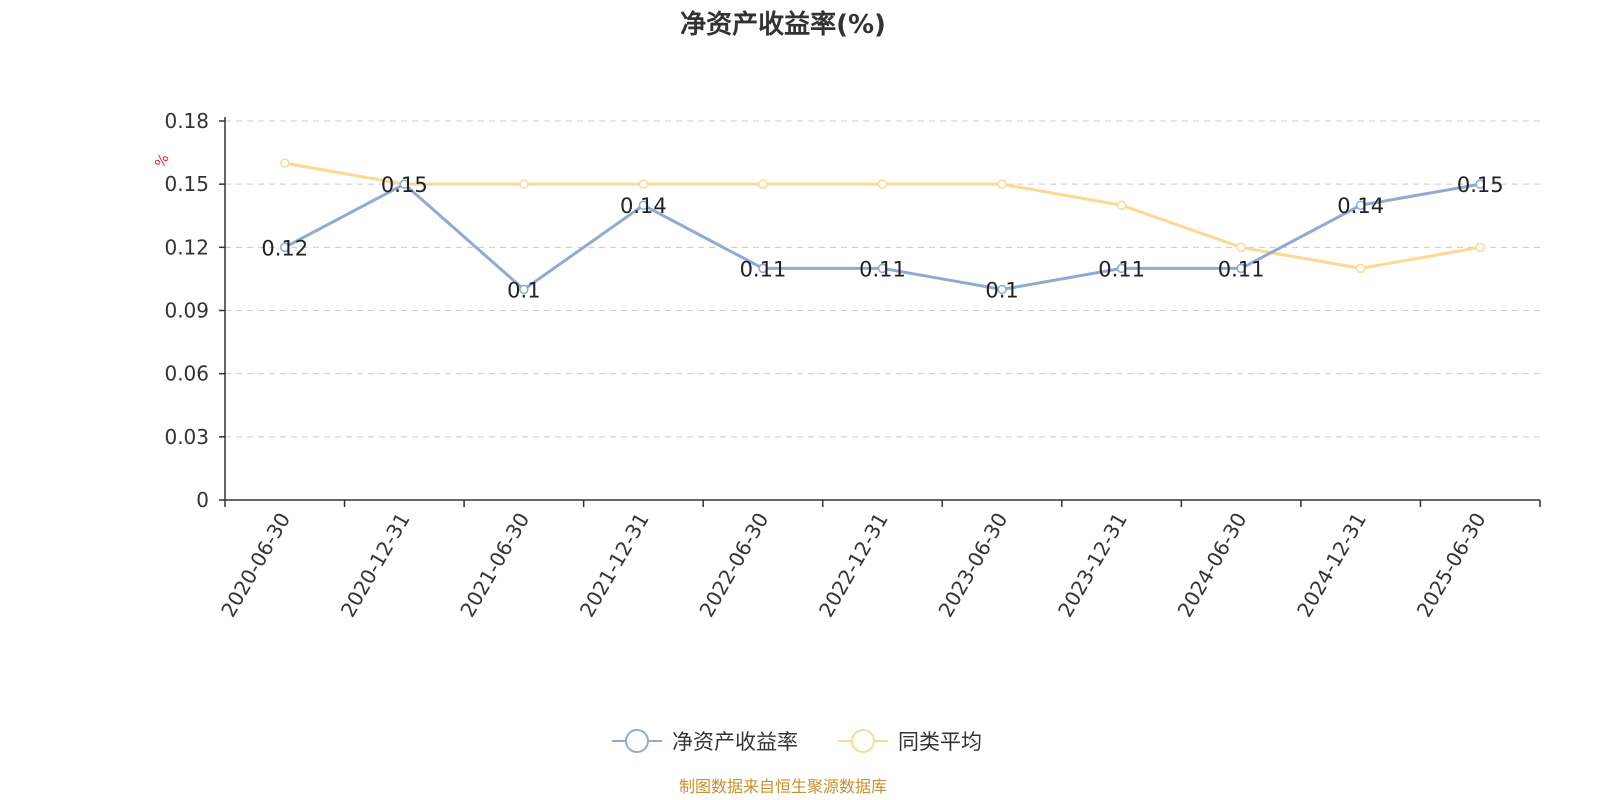 This screenshot has width=1600, height=800. What do you see at coordinates (255, 565) in the screenshot?
I see `x-tick-label: 2020-06-30` at bounding box center [255, 565].